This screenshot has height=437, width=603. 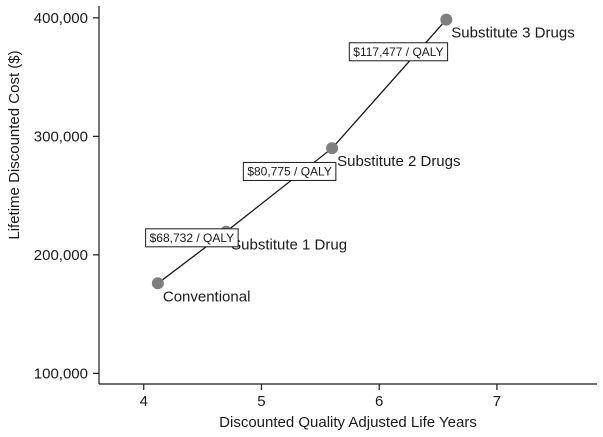 I want to click on x-tick-label: 6, so click(x=379, y=401).